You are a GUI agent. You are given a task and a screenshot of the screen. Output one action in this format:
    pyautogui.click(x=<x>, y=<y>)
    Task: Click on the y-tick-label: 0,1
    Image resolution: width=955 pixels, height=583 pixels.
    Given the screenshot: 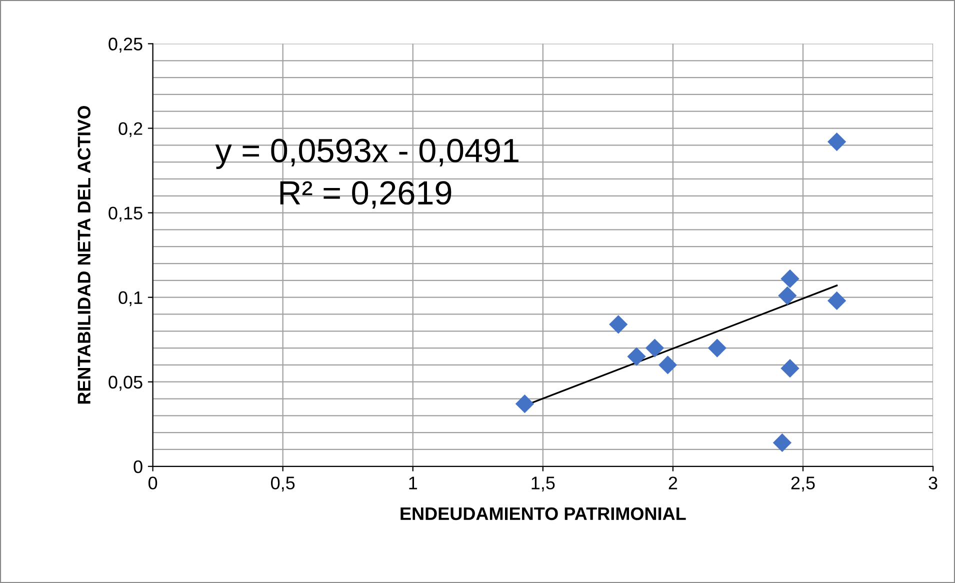 What is the action you would take?
    pyautogui.click(x=130, y=298)
    